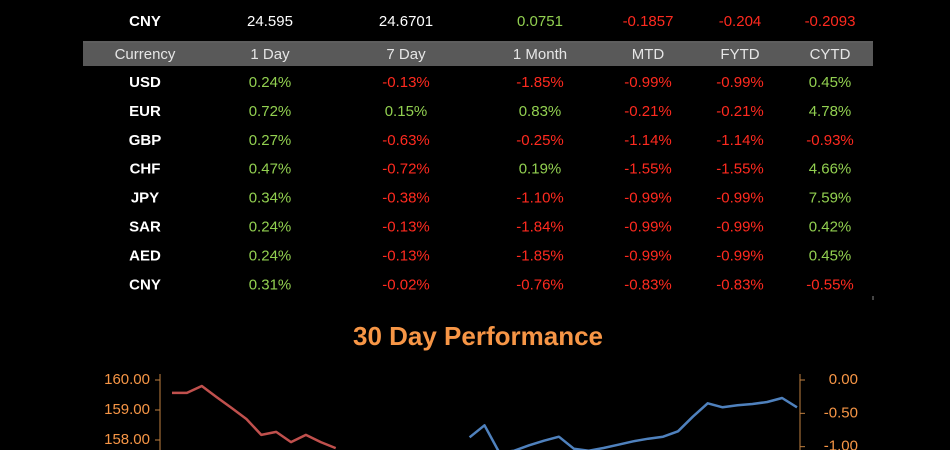 This screenshot has width=950, height=450. I want to click on top-row-cell: 24.6701, so click(406, 21).